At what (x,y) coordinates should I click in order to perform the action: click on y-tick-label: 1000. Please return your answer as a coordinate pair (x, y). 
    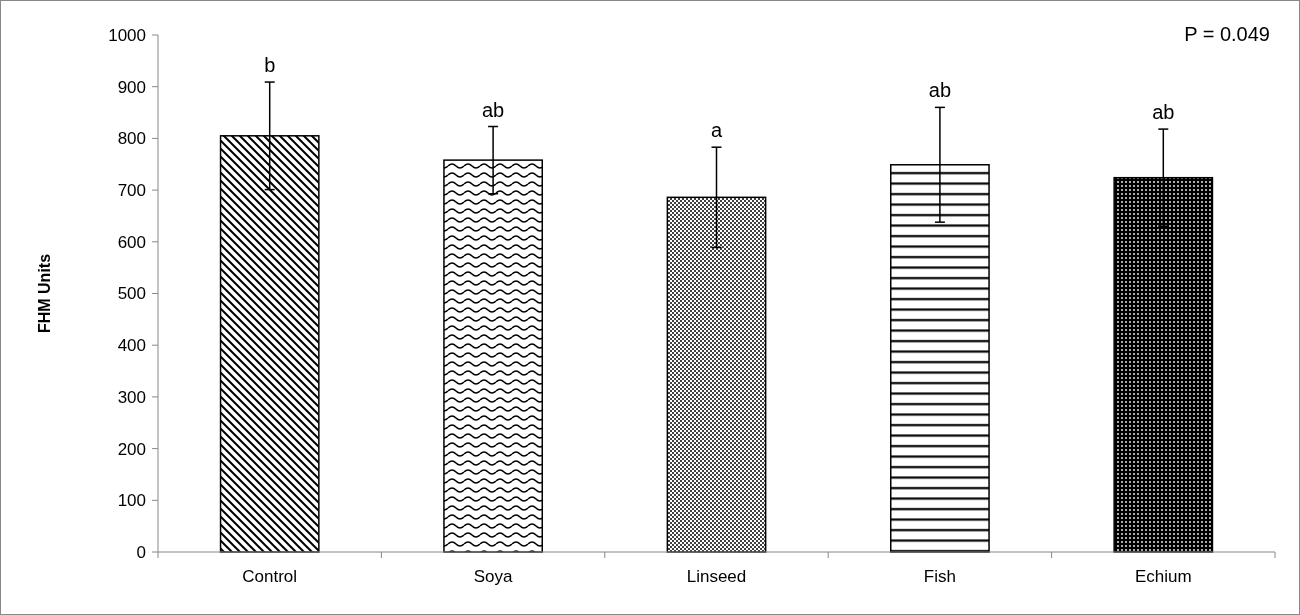
    Looking at the image, I should click on (127, 35).